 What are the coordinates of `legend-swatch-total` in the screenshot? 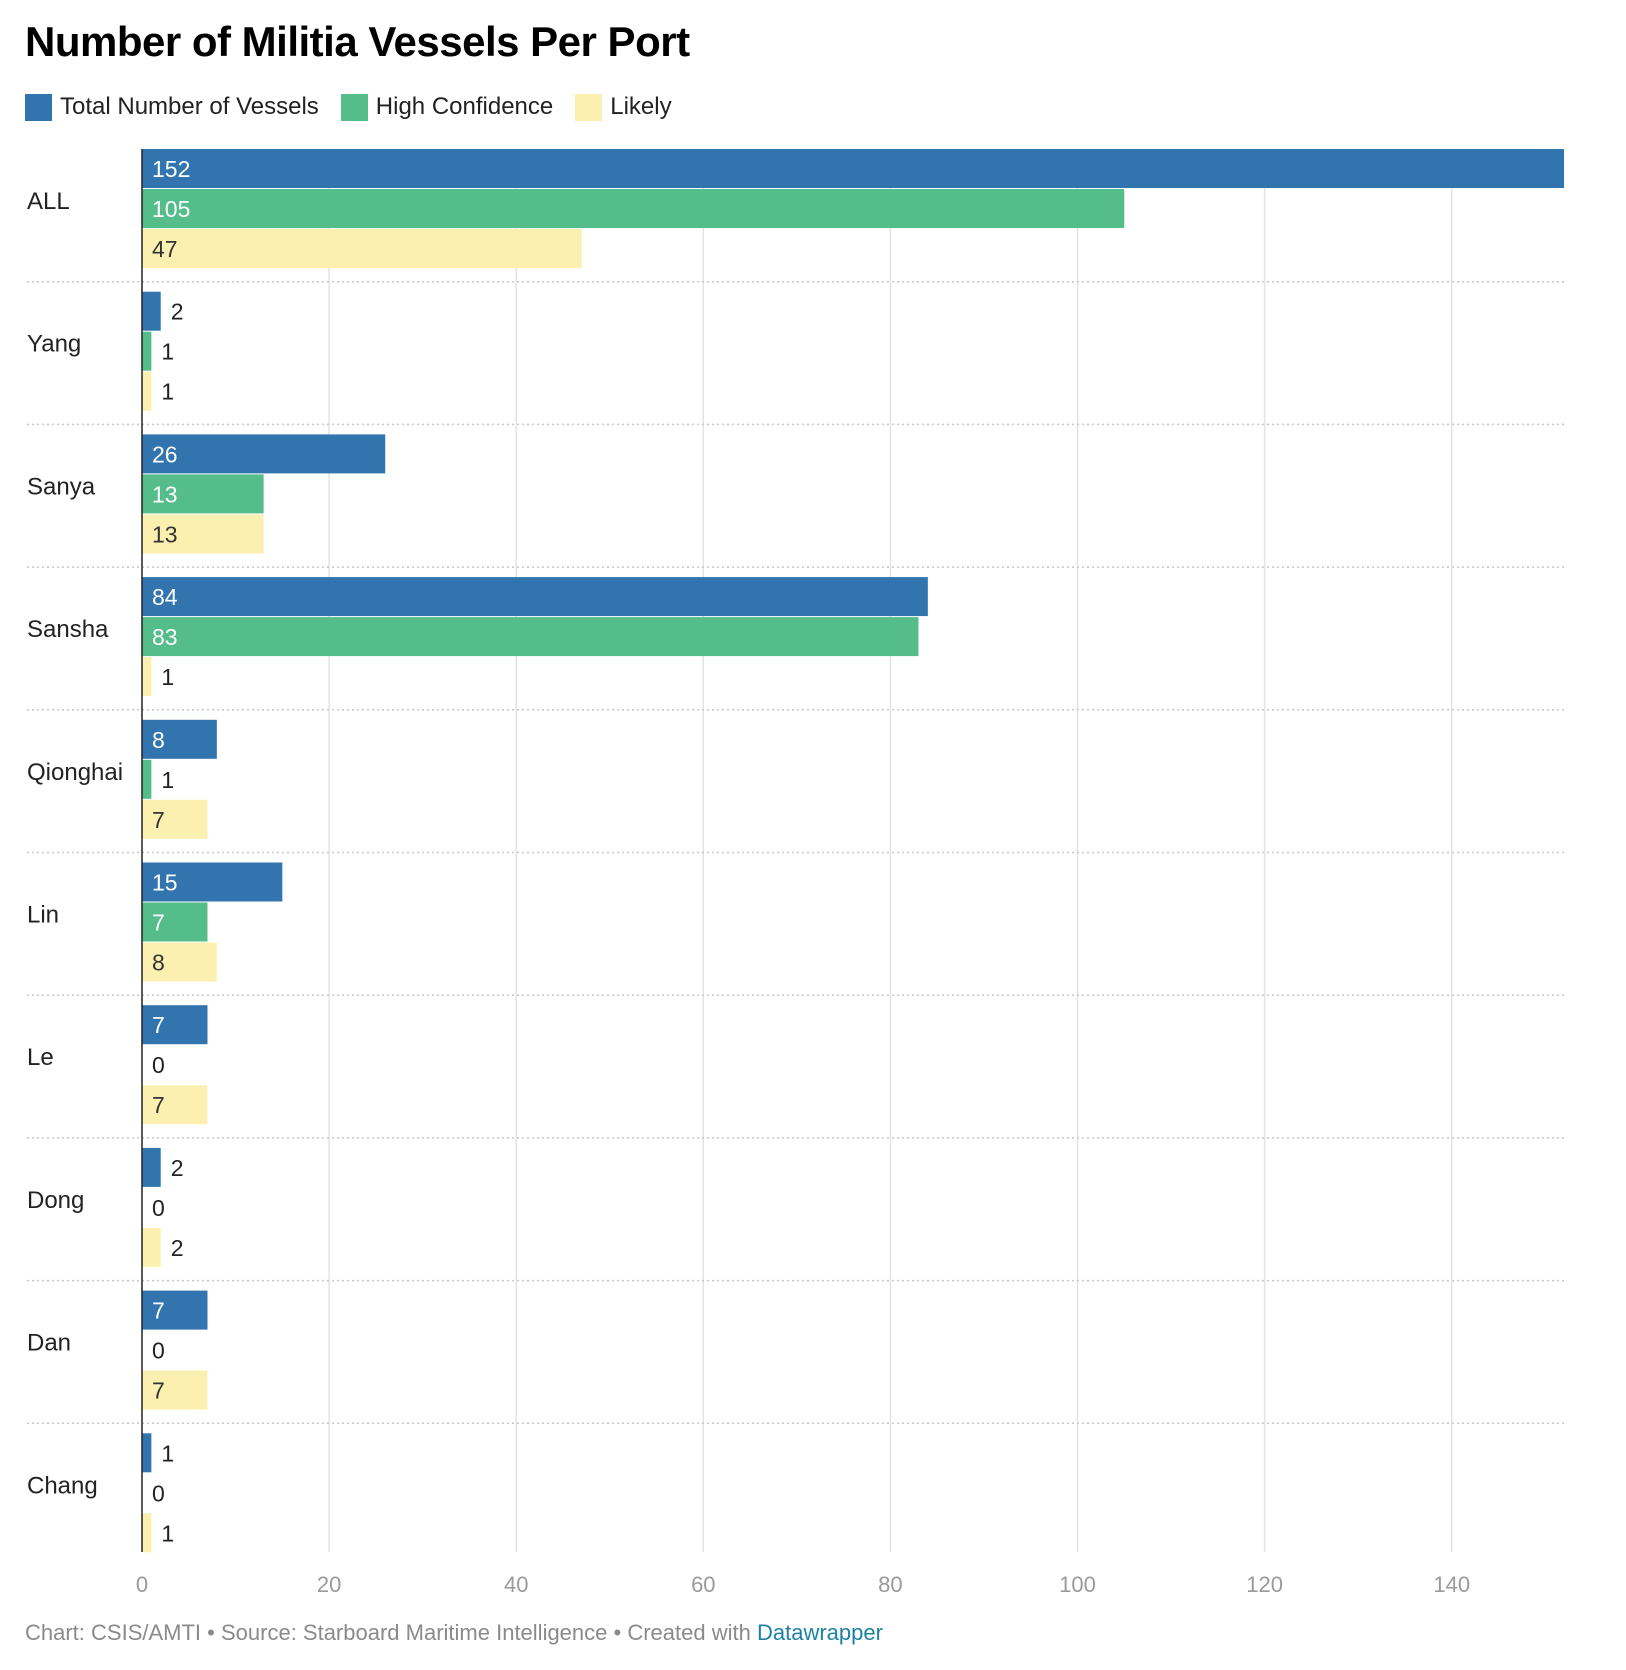 It's located at (38, 107).